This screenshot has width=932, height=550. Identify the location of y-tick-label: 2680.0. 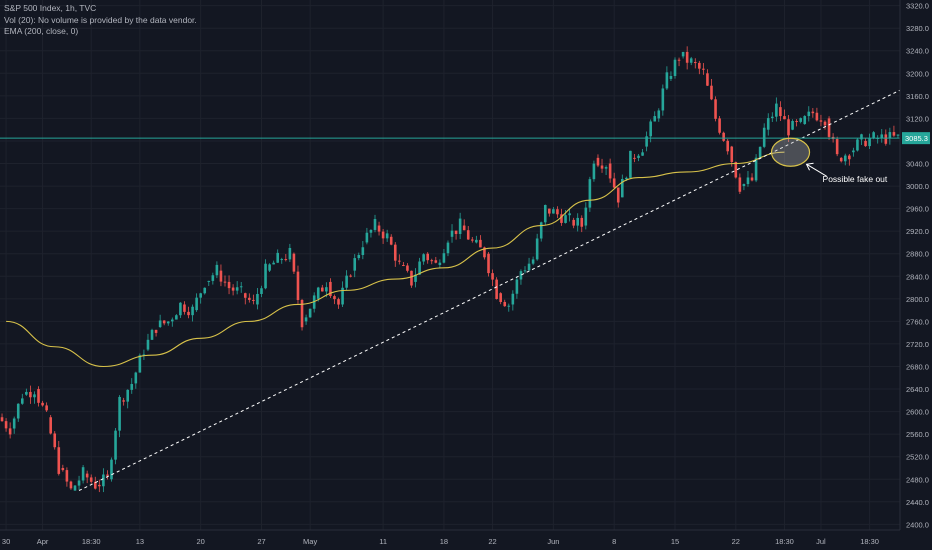
(917, 366).